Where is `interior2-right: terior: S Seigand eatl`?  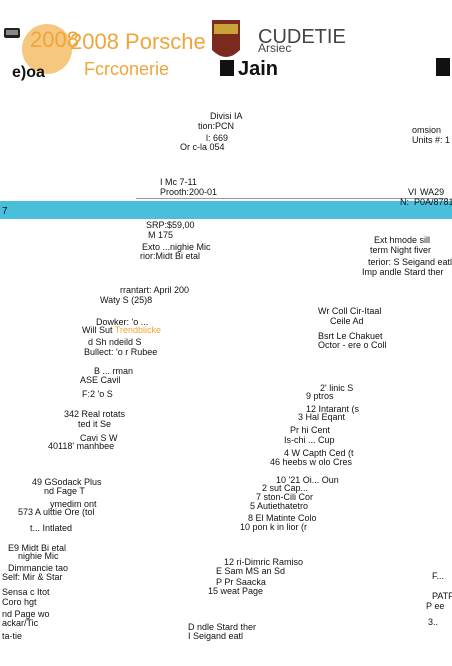 interior2-right: terior: S Seigand eatl is located at coordinates (410, 262).